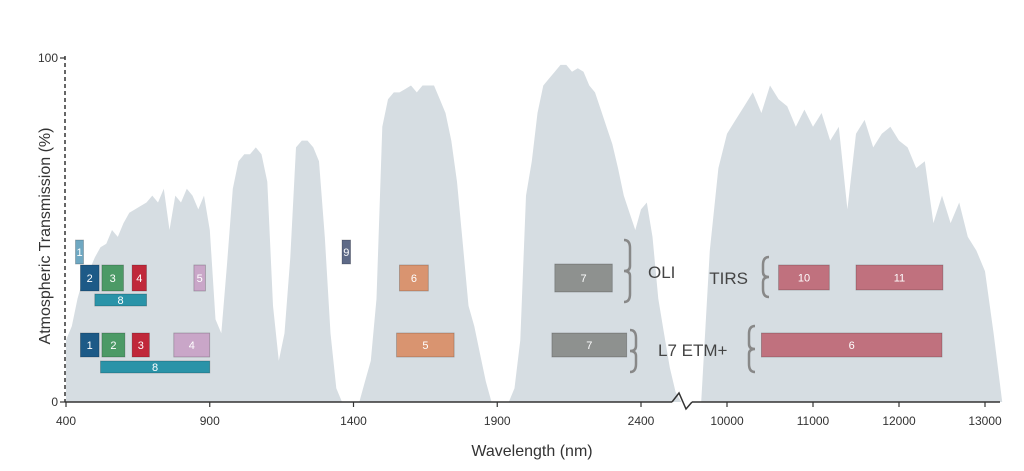  I want to click on band-rect-l7-etm--5, so click(425, 345).